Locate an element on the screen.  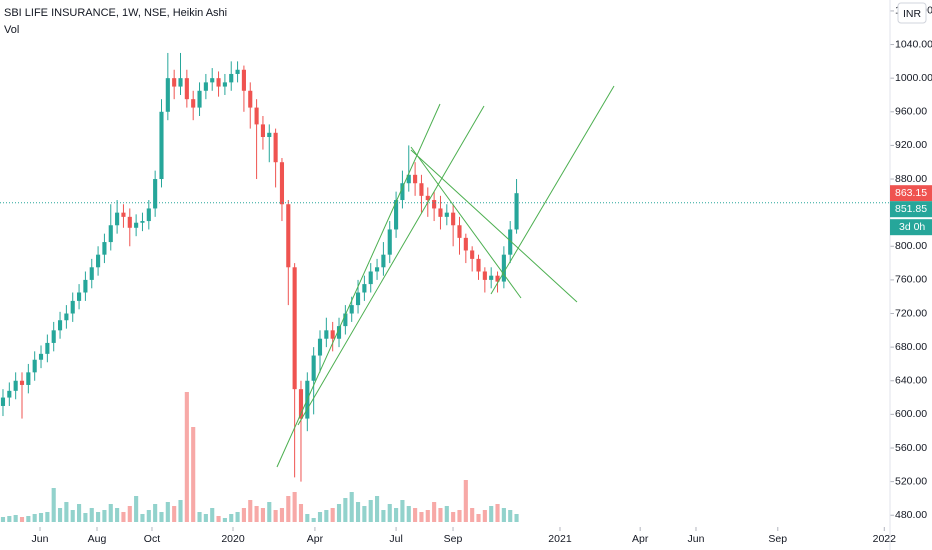
currency-label: INR is located at coordinates (912, 14).